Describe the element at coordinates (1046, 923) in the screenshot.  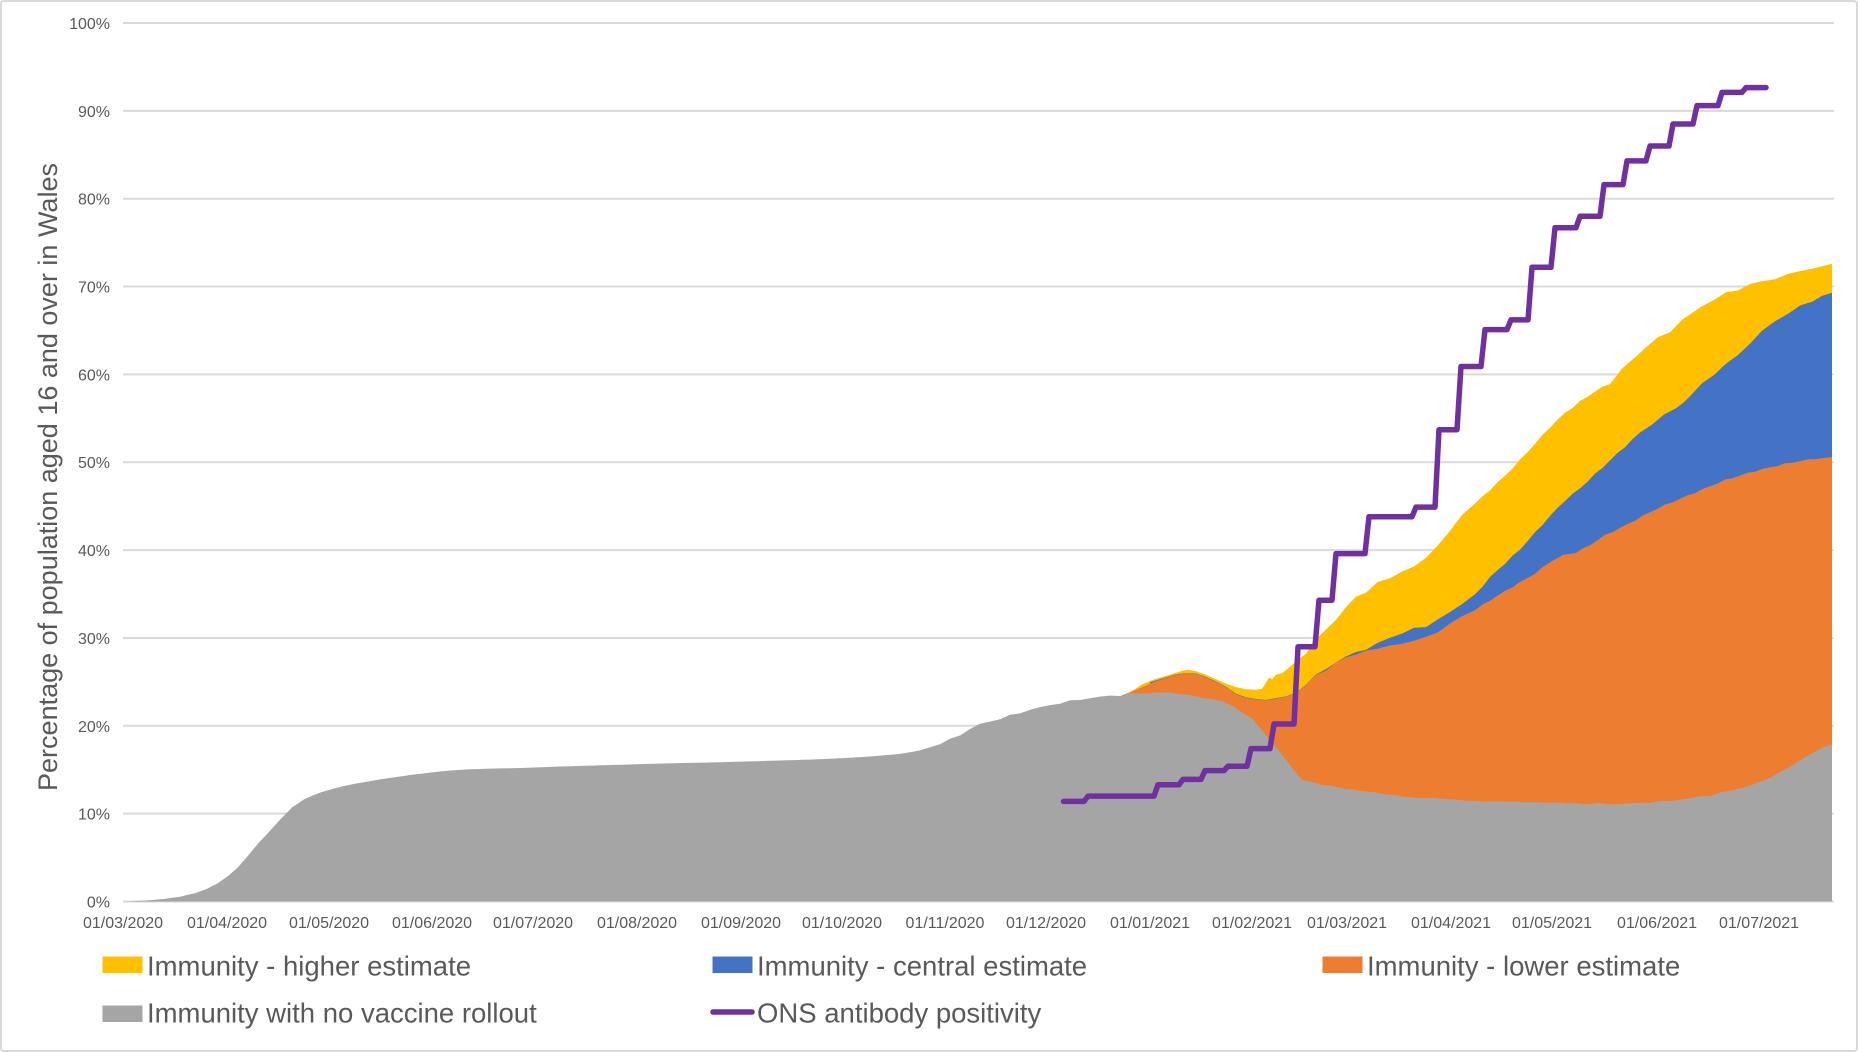
I see `svg-text: 01/12/2020` at that location.